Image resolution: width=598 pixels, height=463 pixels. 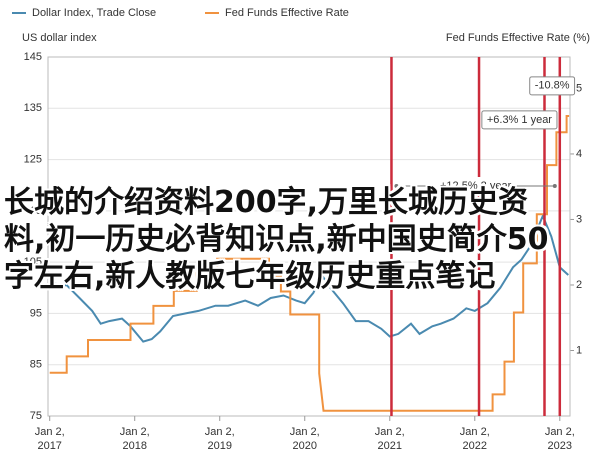 I want to click on x-tick-label: Jan 2, 2017, so click(x=50, y=439).